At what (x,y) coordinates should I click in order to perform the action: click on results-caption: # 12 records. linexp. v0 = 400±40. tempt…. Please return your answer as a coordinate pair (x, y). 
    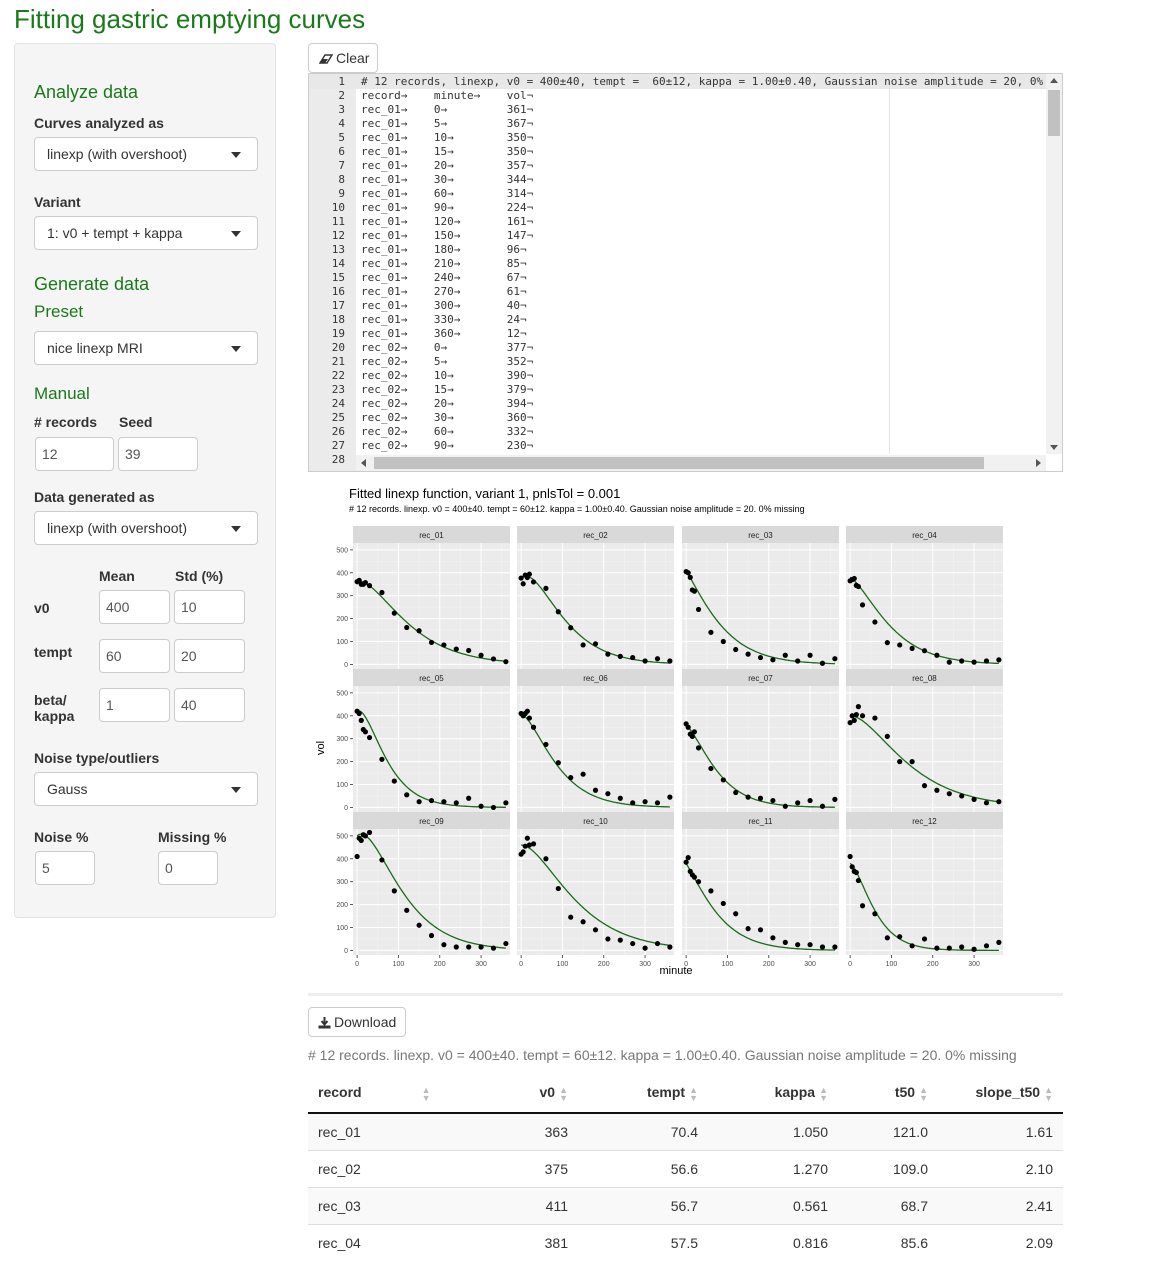
    Looking at the image, I should click on (662, 1055).